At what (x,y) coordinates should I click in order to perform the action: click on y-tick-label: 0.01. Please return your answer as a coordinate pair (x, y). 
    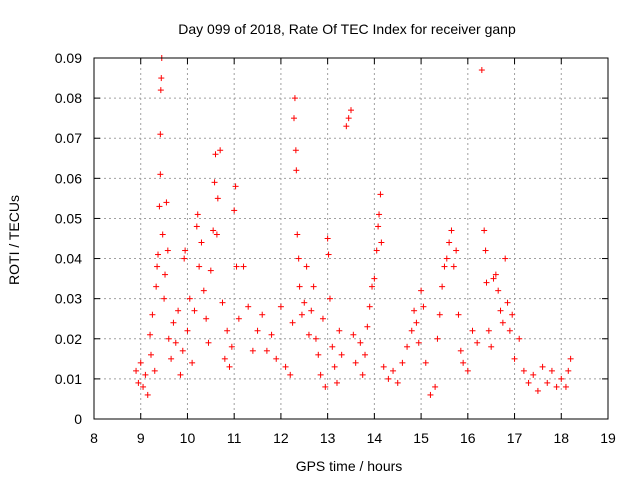
    Looking at the image, I should click on (68, 379).